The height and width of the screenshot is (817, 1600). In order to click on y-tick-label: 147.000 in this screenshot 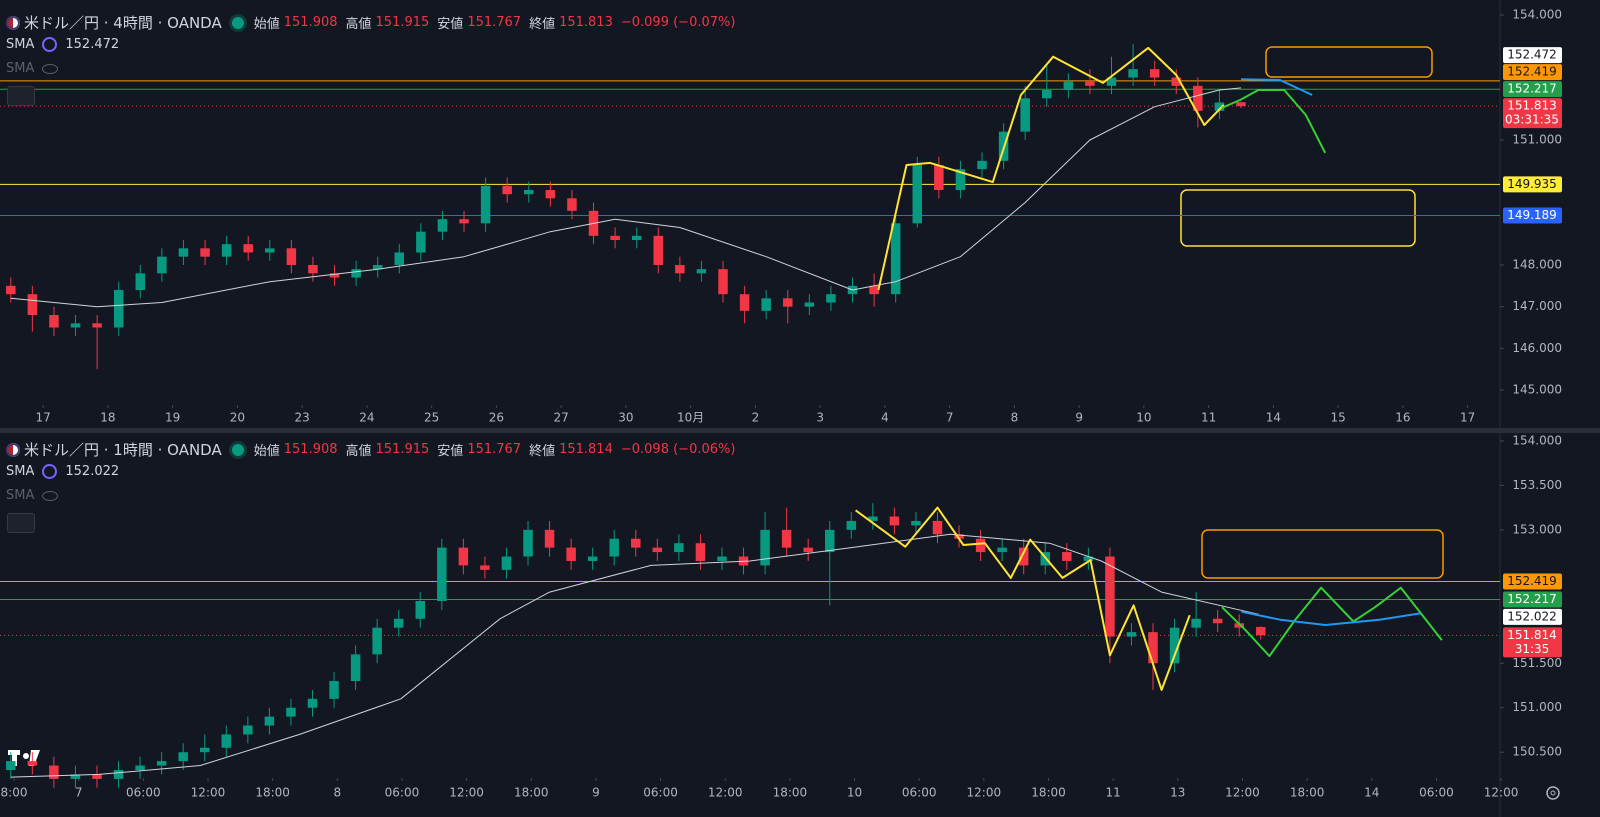, I will do `click(1537, 306)`.